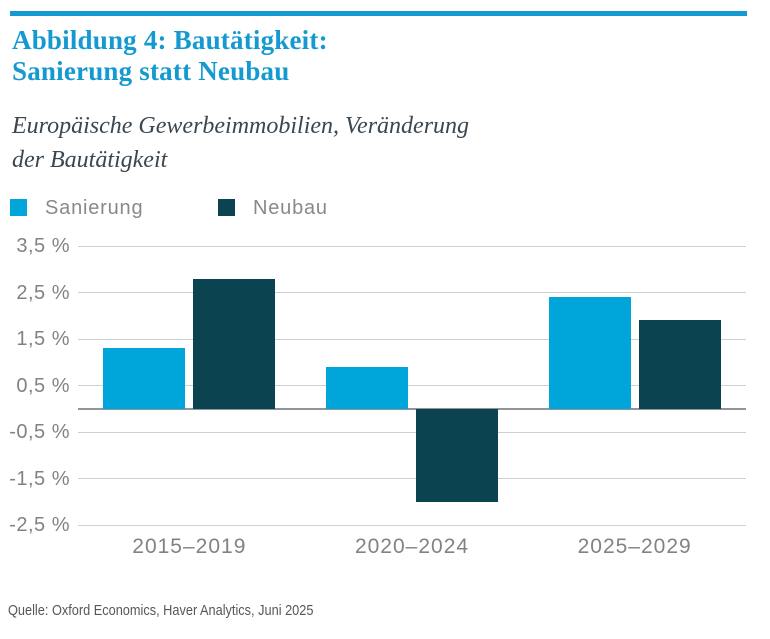 The image size is (770, 639). Describe the element at coordinates (226, 207) in the screenshot. I see `legend-swatch-neubau` at that location.